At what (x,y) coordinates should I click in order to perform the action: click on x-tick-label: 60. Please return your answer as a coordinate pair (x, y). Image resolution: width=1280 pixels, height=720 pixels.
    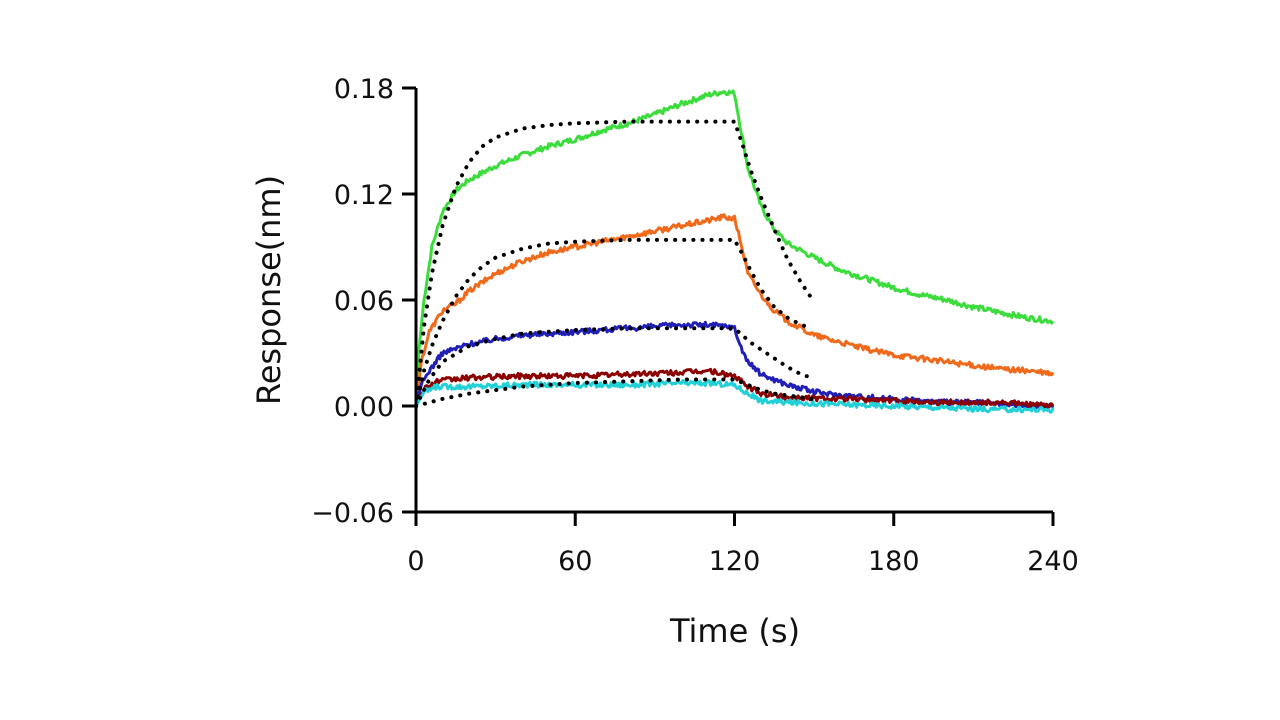
    Looking at the image, I should click on (575, 561).